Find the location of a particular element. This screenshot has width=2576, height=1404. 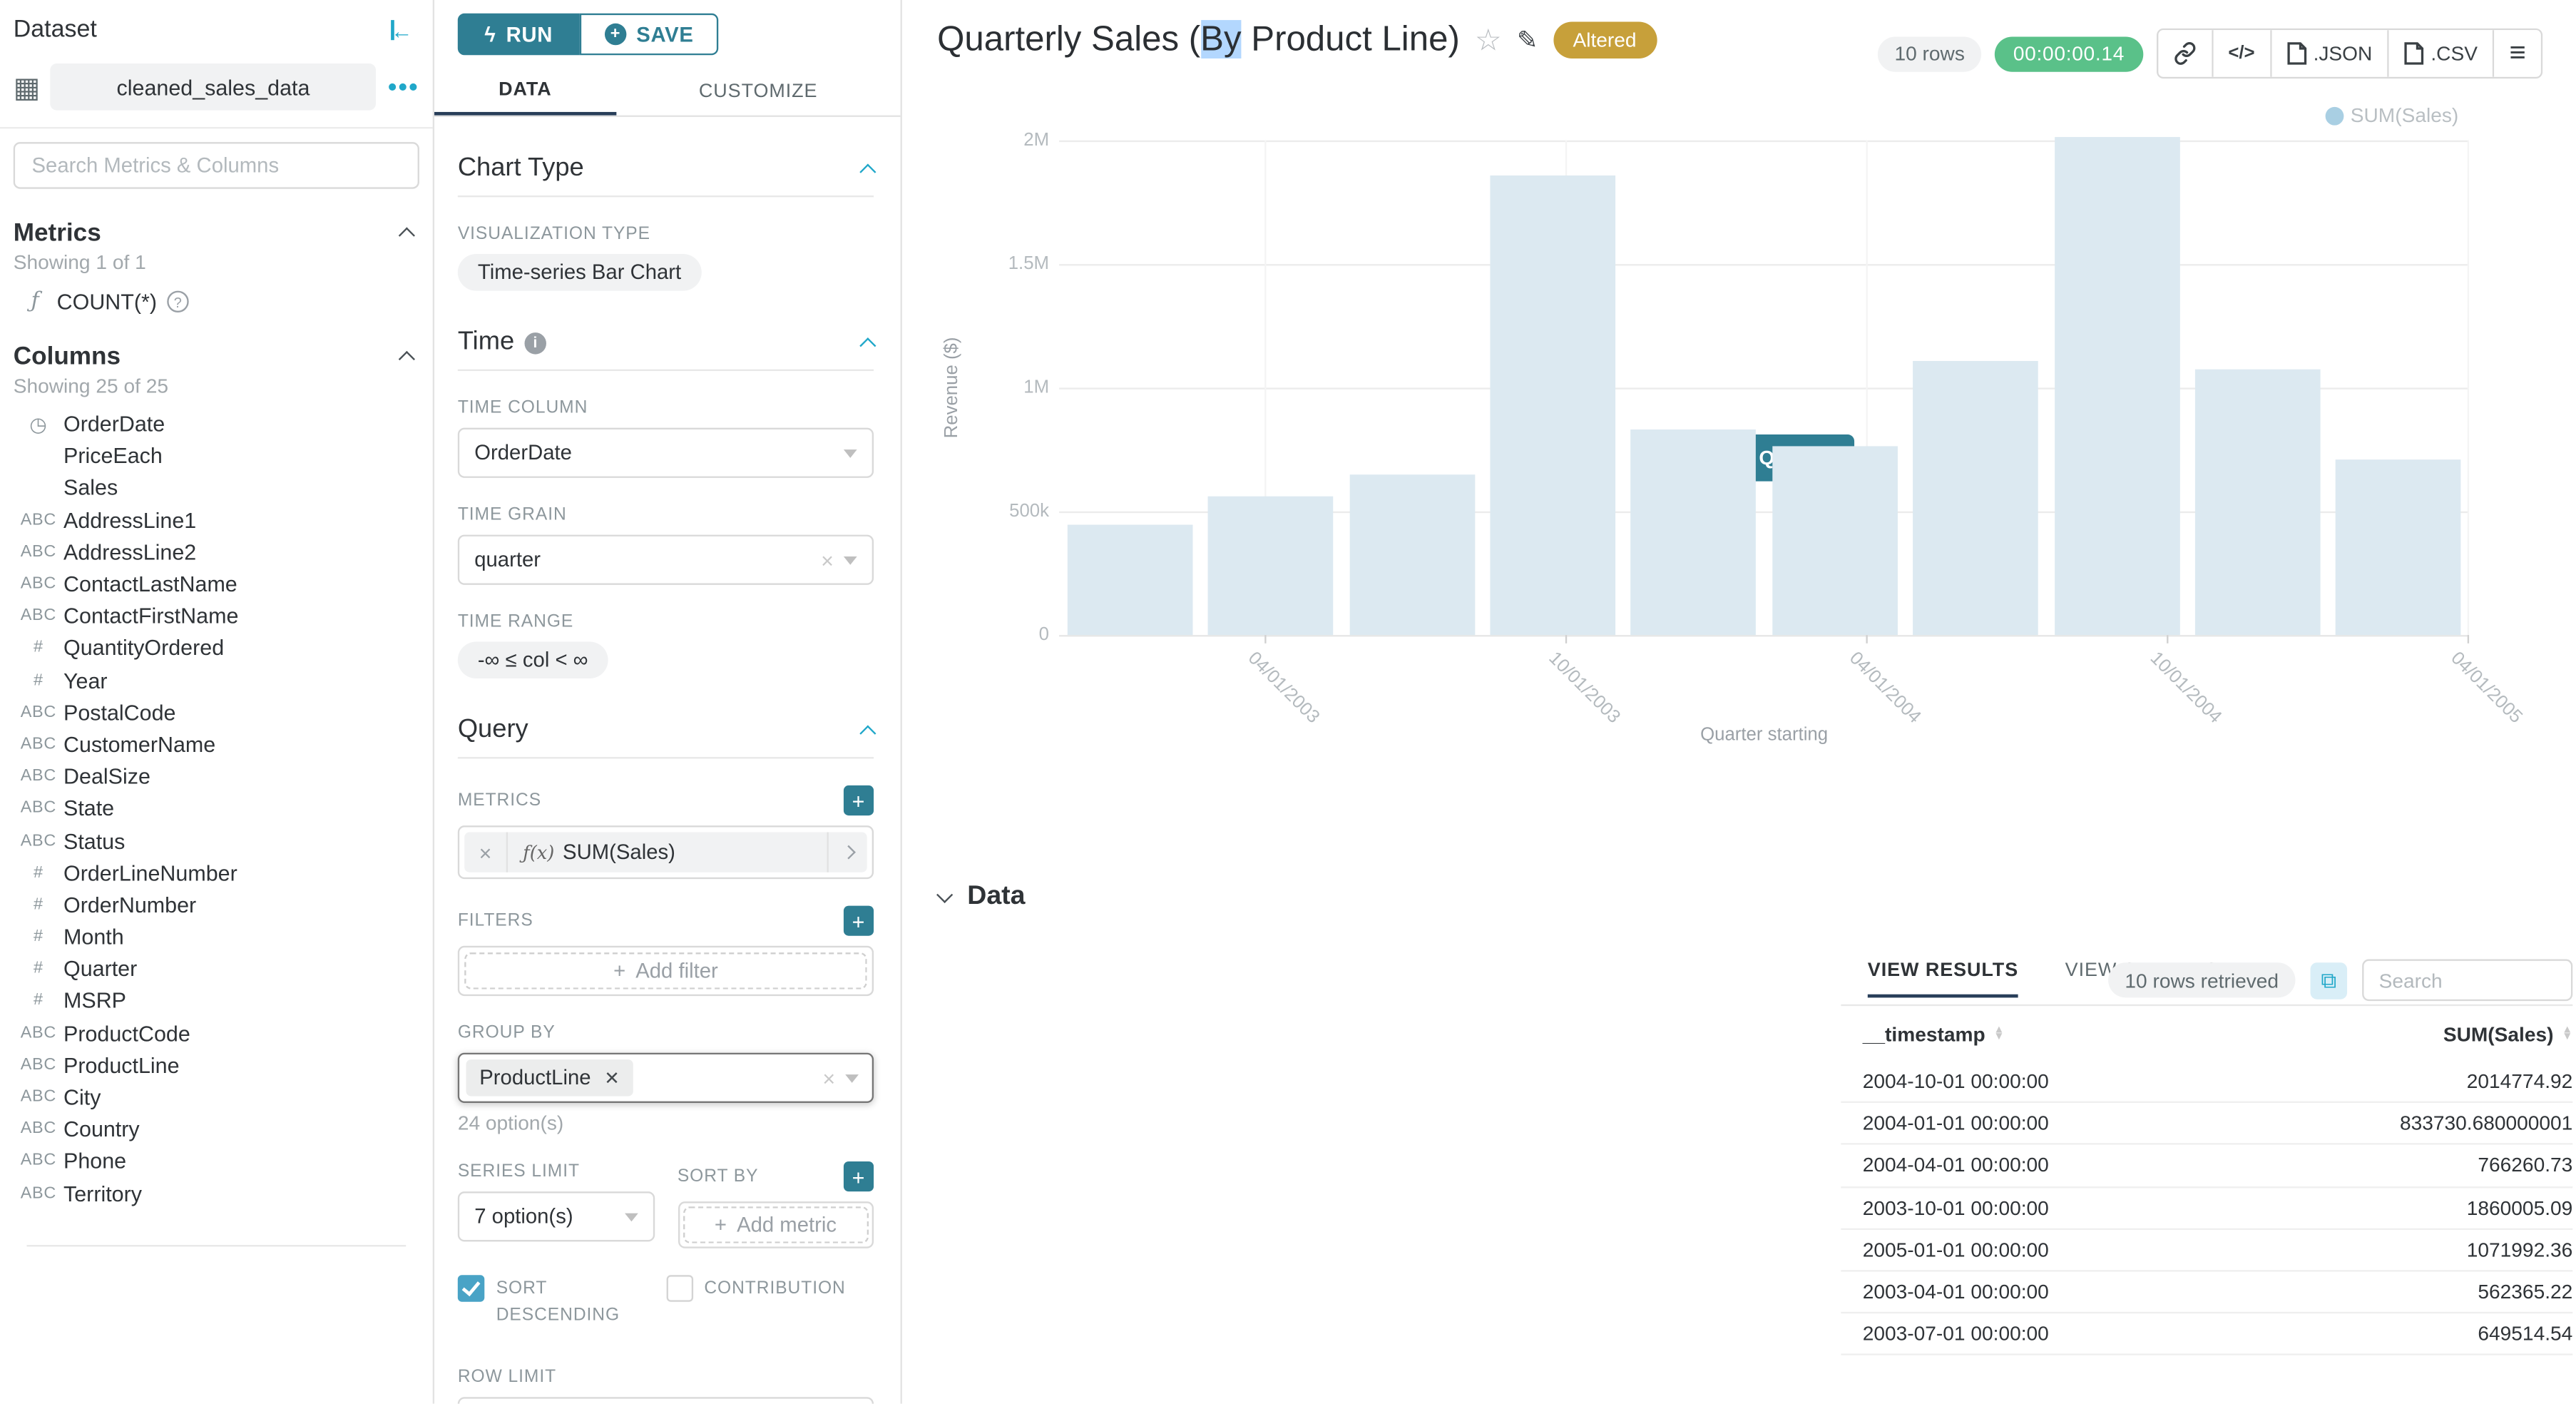

series-limit-select: 7 option(s) is located at coordinates (556, 1216).